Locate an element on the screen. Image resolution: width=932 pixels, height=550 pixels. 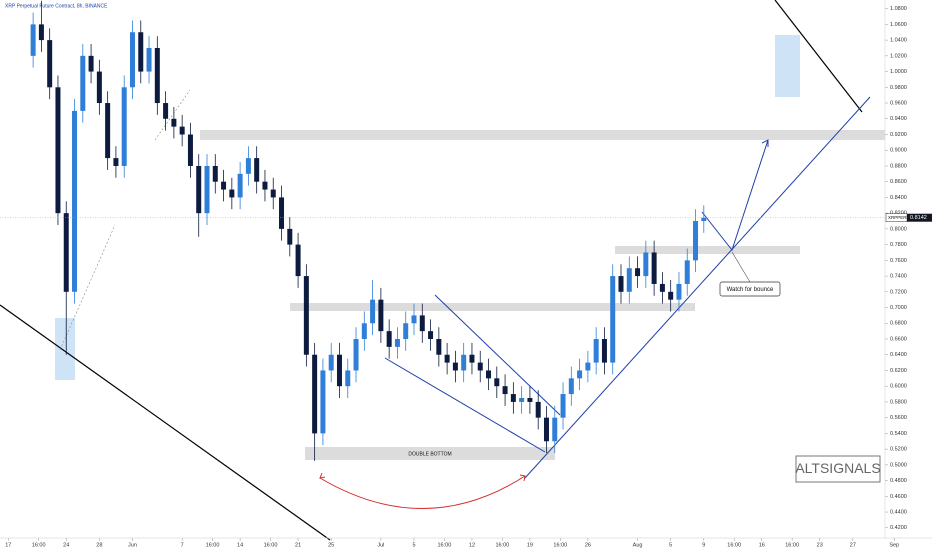
y-tick-label: 0.4200 is located at coordinates (898, 528).